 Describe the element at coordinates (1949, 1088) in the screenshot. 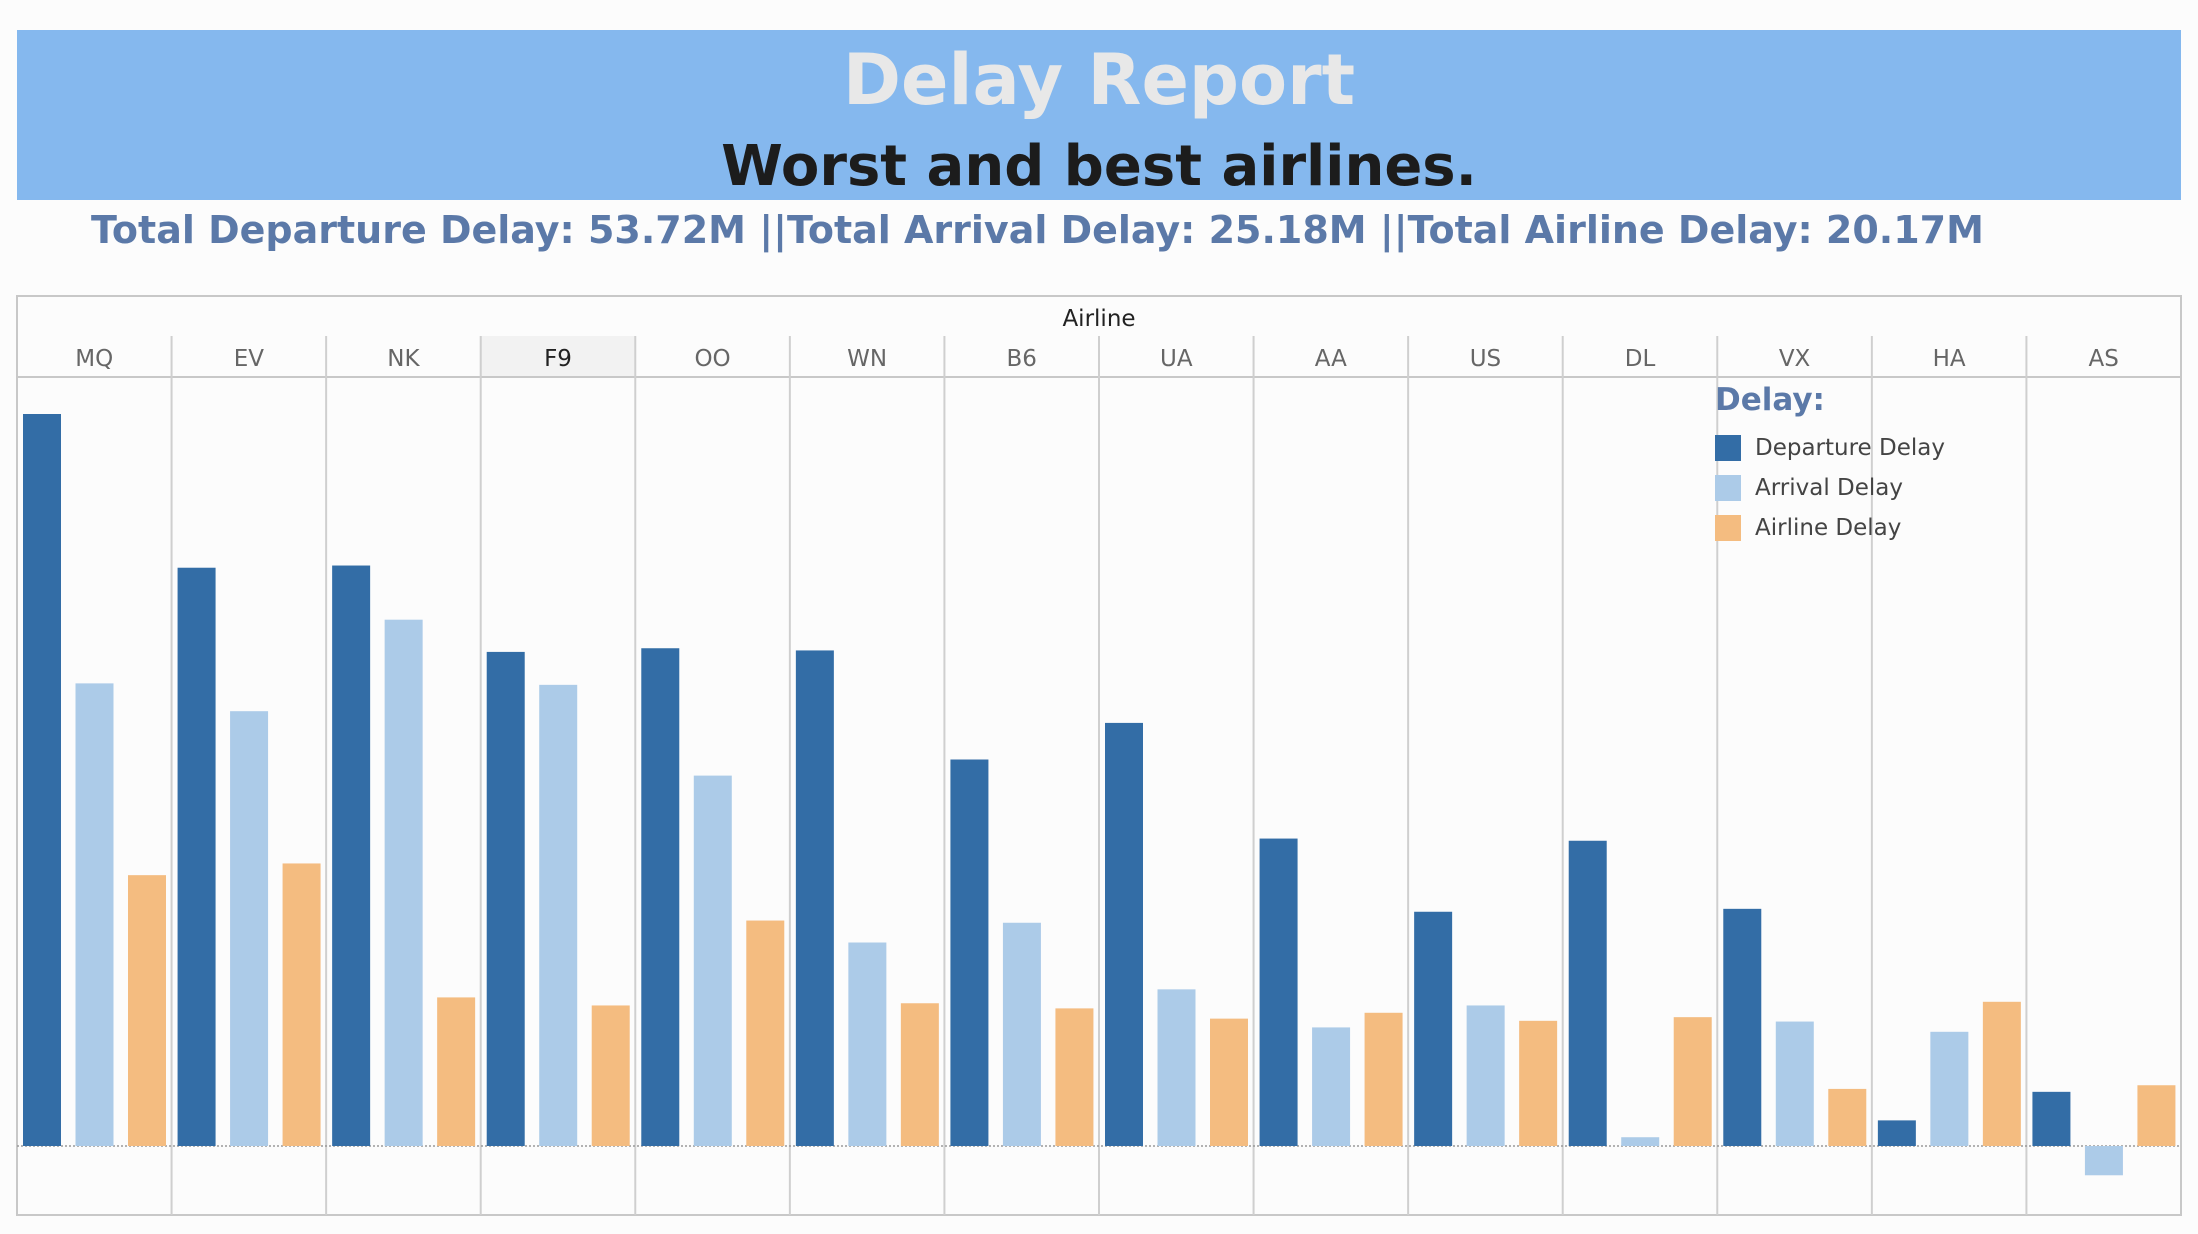

I see `bar-ha-arrival-delay` at that location.